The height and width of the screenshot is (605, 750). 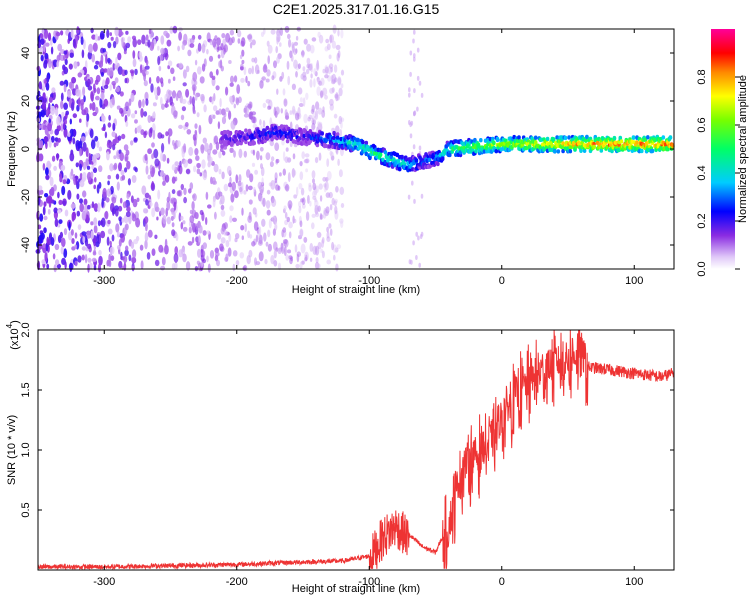 I want to click on x-tick-label: 0, so click(x=502, y=582).